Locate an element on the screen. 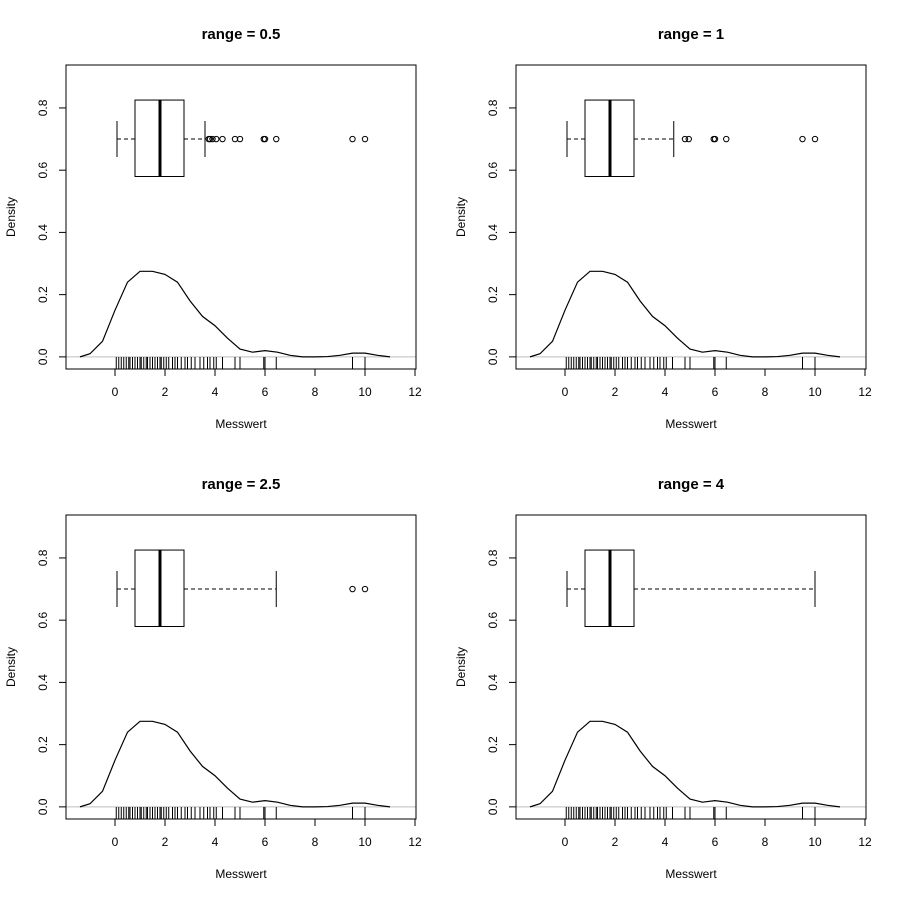 The width and height of the screenshot is (900, 900). chart-title: range = 0.5 is located at coordinates (241, 34).